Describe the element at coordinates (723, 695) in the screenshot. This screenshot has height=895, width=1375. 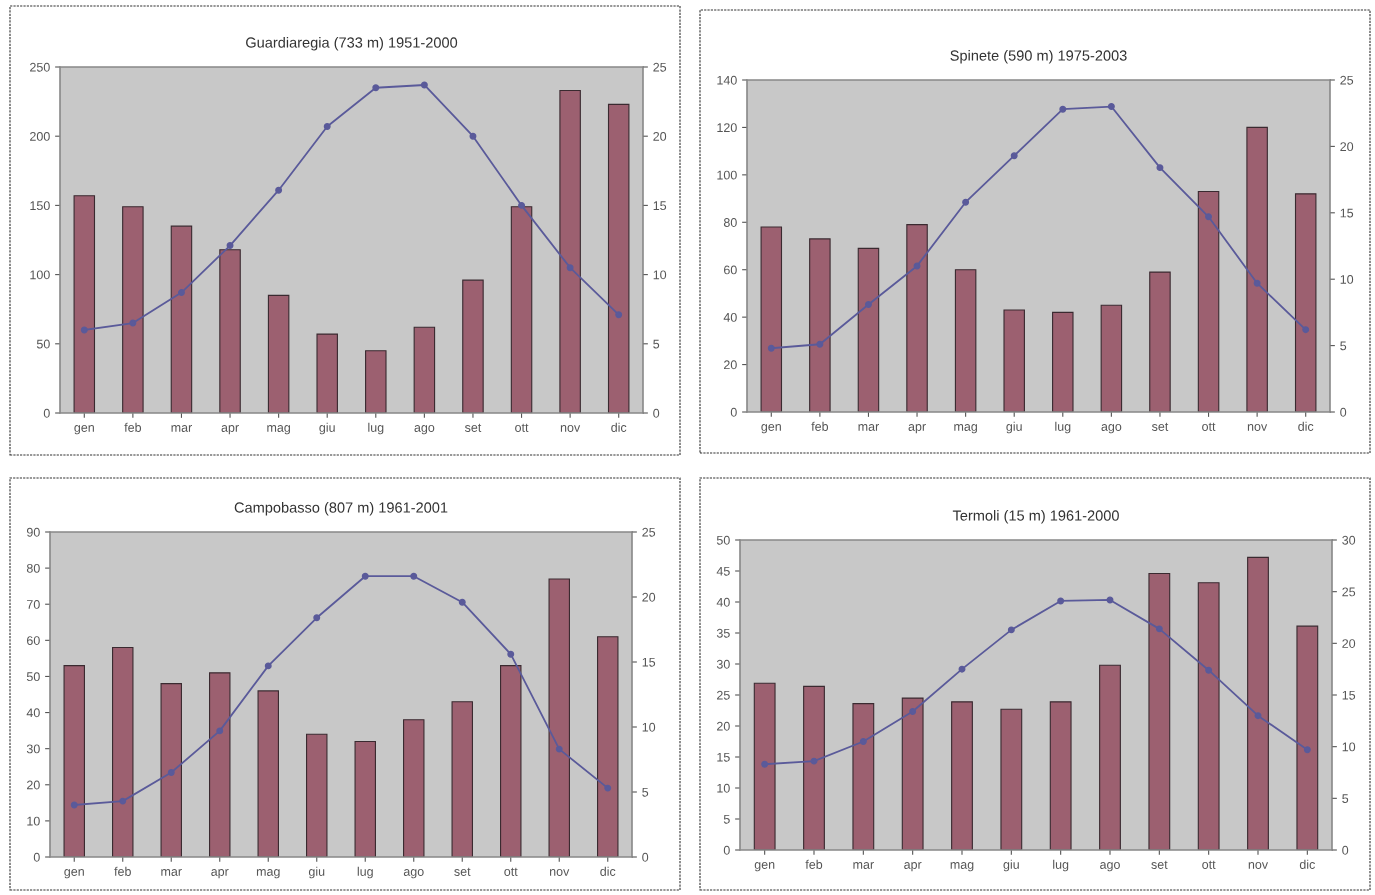
I see `y-tick-label: 25` at that location.